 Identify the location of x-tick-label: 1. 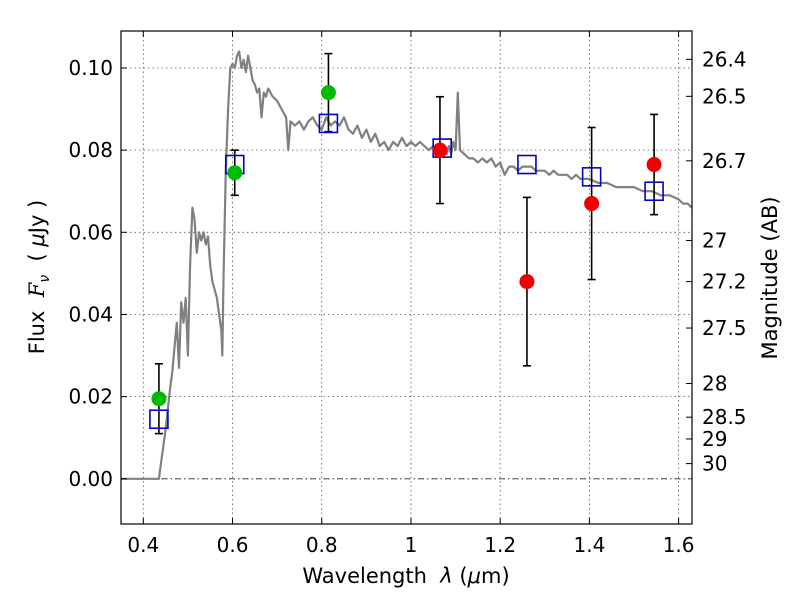
(411, 545).